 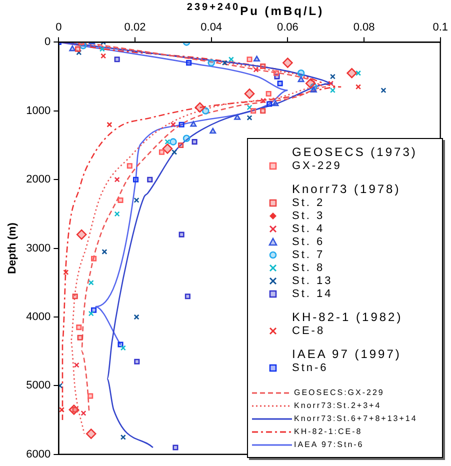 I want to click on annotation: IAEA 97 (1997), so click(x=347, y=354).